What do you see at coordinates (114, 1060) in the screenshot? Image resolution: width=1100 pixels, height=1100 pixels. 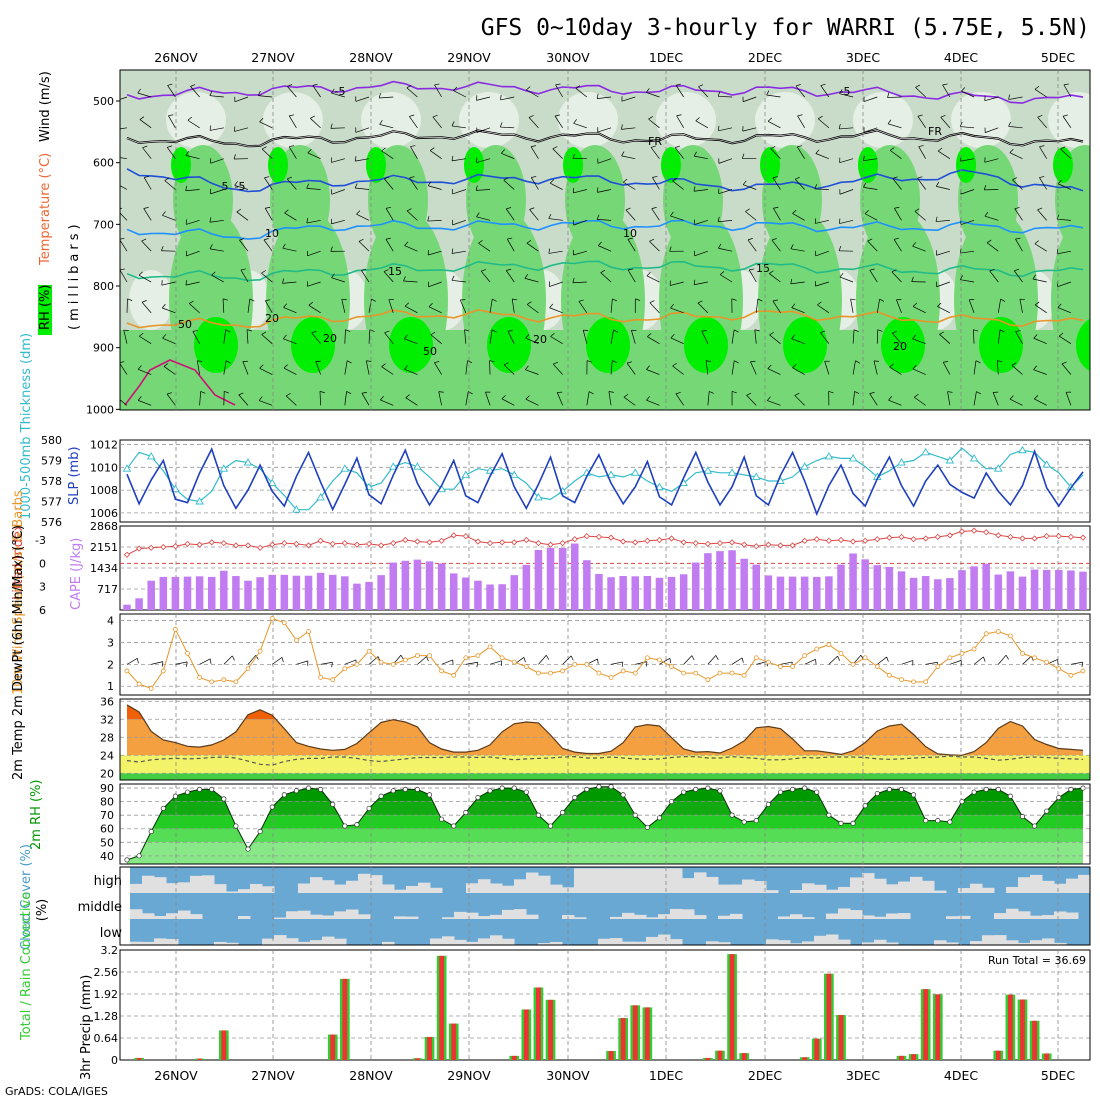 I see `precip-tick: 0` at bounding box center [114, 1060].